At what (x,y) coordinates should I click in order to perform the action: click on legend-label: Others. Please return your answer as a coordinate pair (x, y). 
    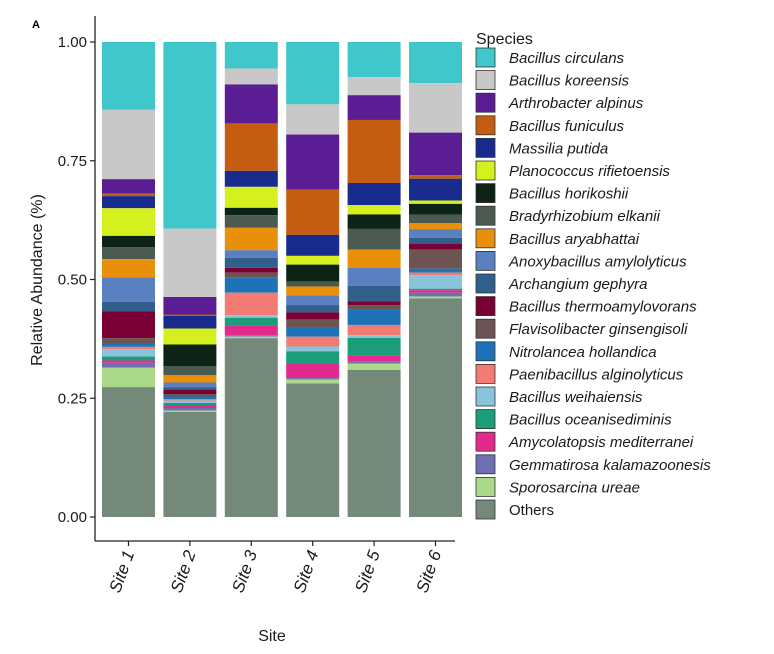
    Looking at the image, I should click on (531, 510).